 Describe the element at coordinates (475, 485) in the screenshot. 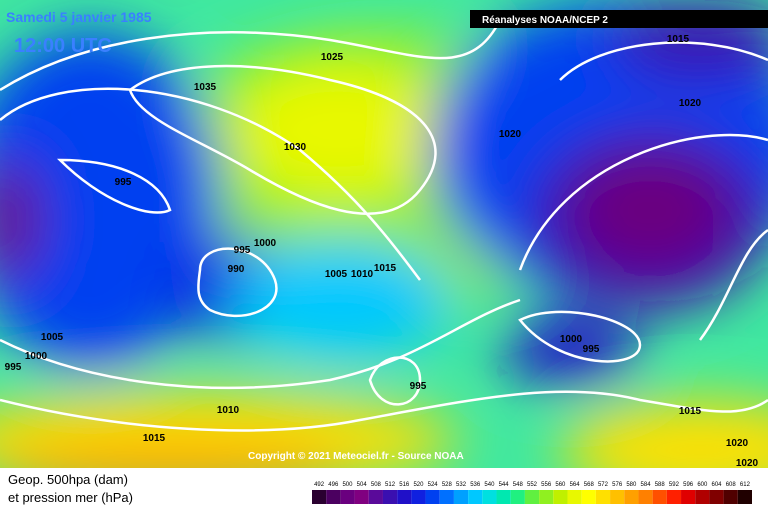

I see `legend-tick: 536` at that location.